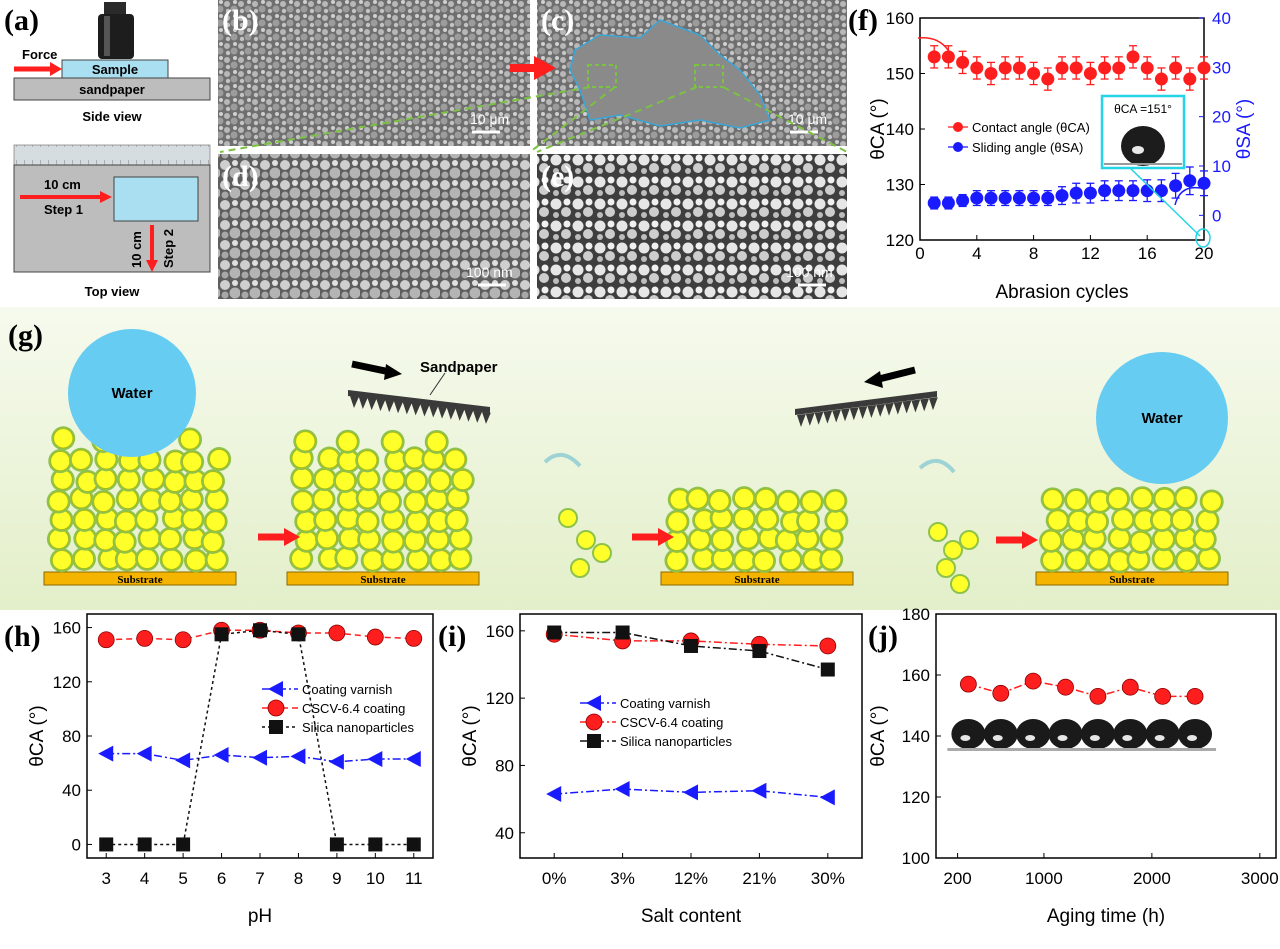 This screenshot has width=1280, height=949. I want to click on panel-e-label: (e), so click(557, 176).